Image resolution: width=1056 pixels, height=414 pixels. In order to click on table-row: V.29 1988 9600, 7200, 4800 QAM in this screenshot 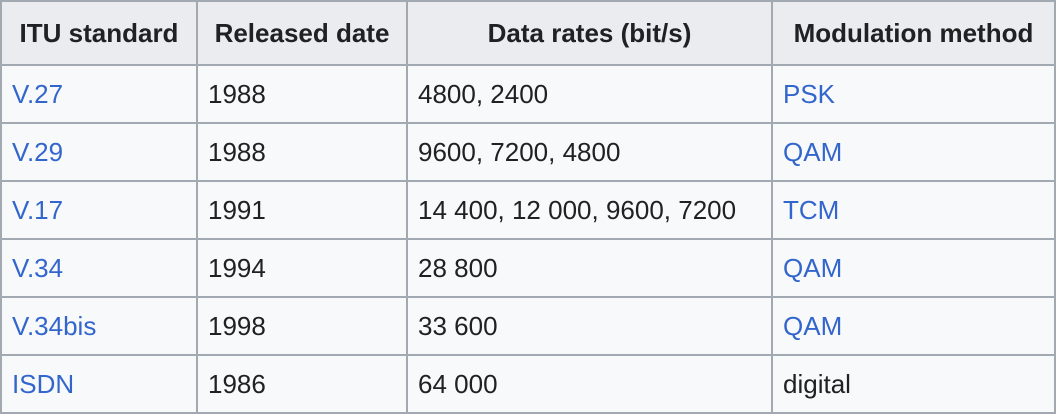, I will do `click(528, 152)`.